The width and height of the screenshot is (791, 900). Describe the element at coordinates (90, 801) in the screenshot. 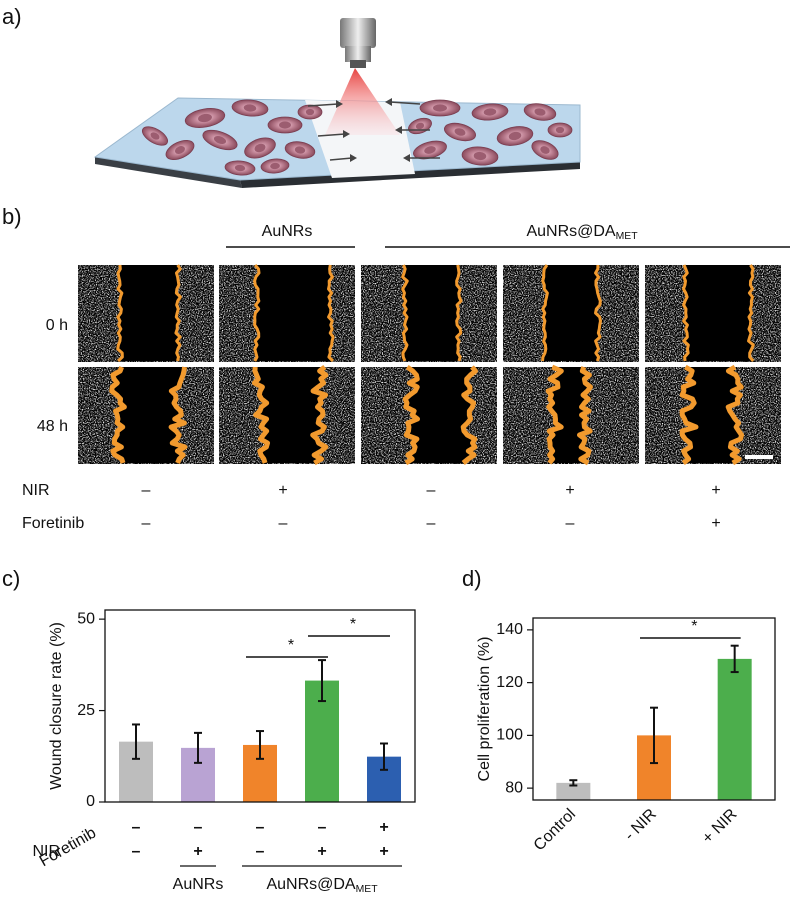

I see `y-tick-label: 0` at that location.